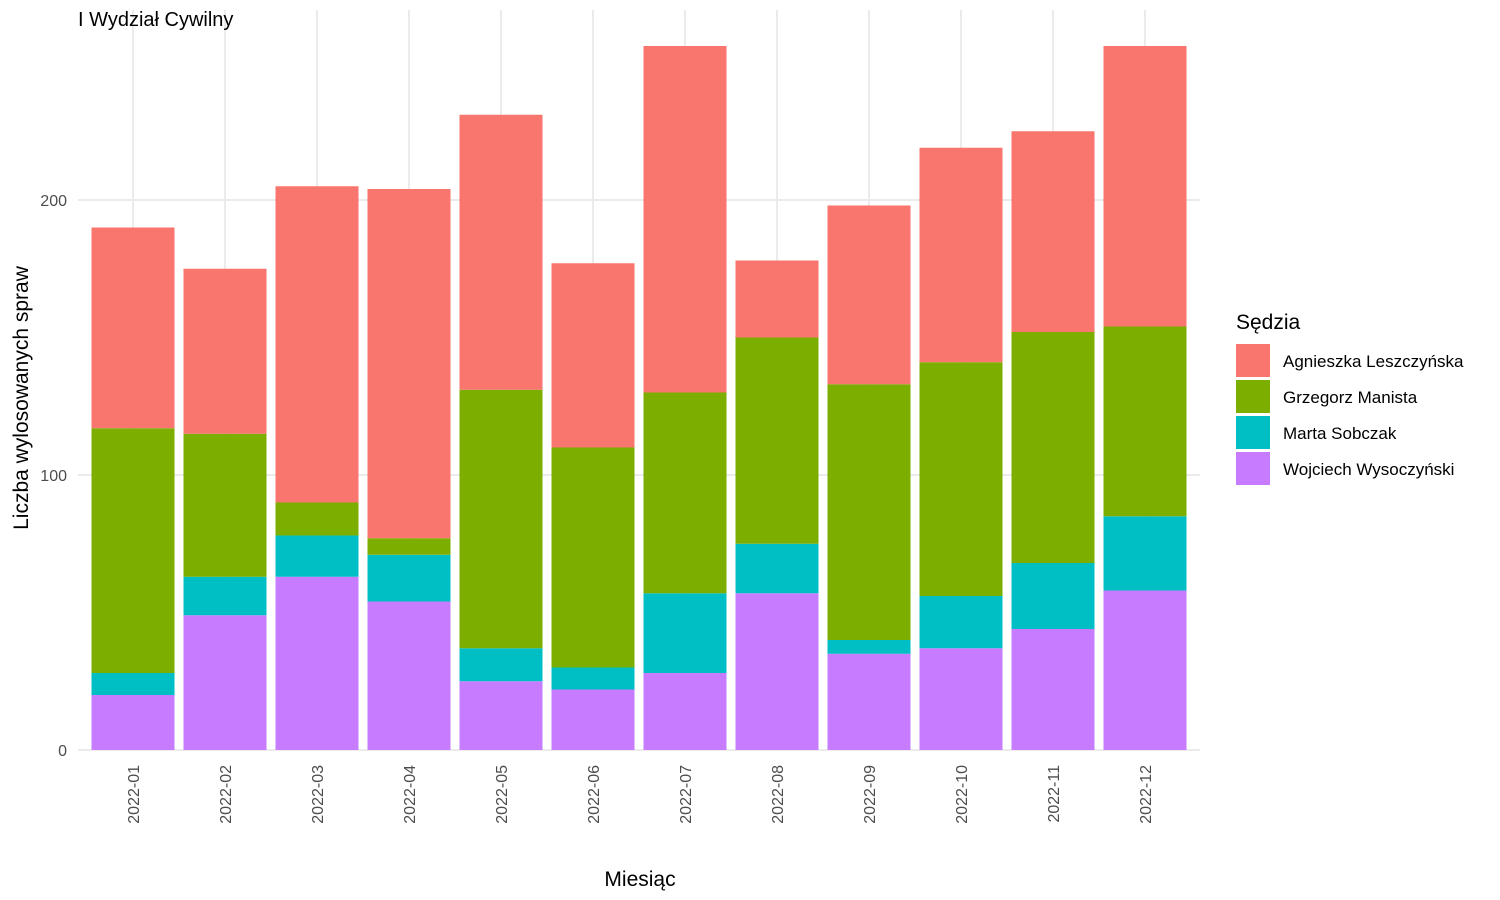  What do you see at coordinates (1268, 322) in the screenshot?
I see `legend-title: Sędzia` at bounding box center [1268, 322].